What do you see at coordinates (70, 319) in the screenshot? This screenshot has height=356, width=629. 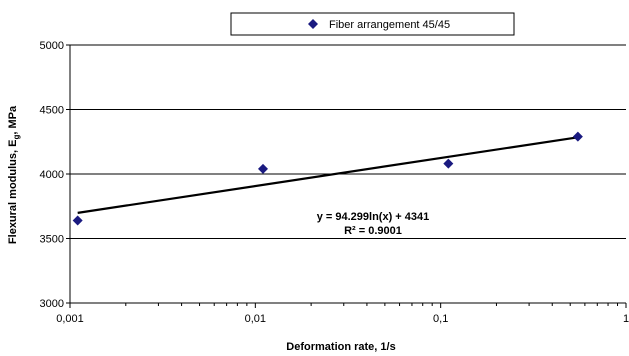 I see `x-tick-label: 0,001` at bounding box center [70, 319].